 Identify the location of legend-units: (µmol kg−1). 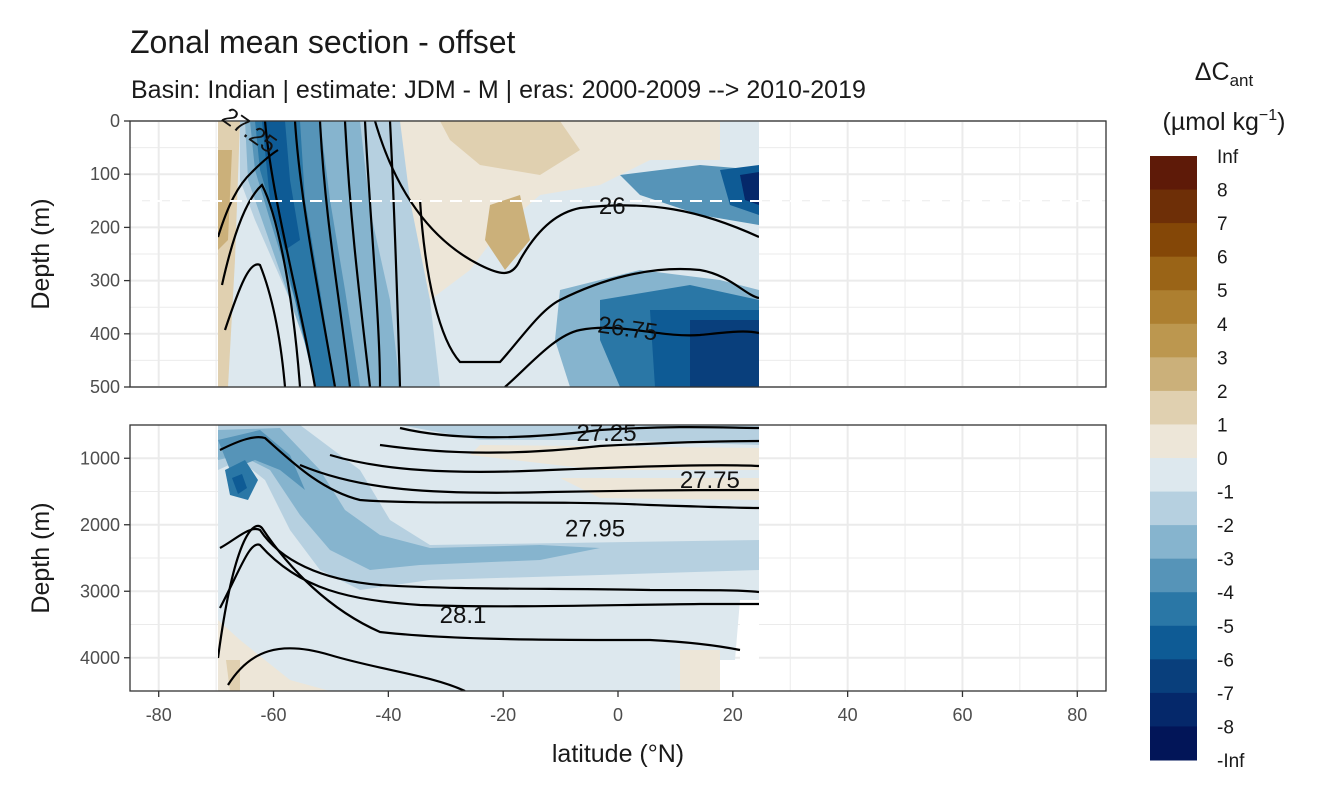
(1224, 121).